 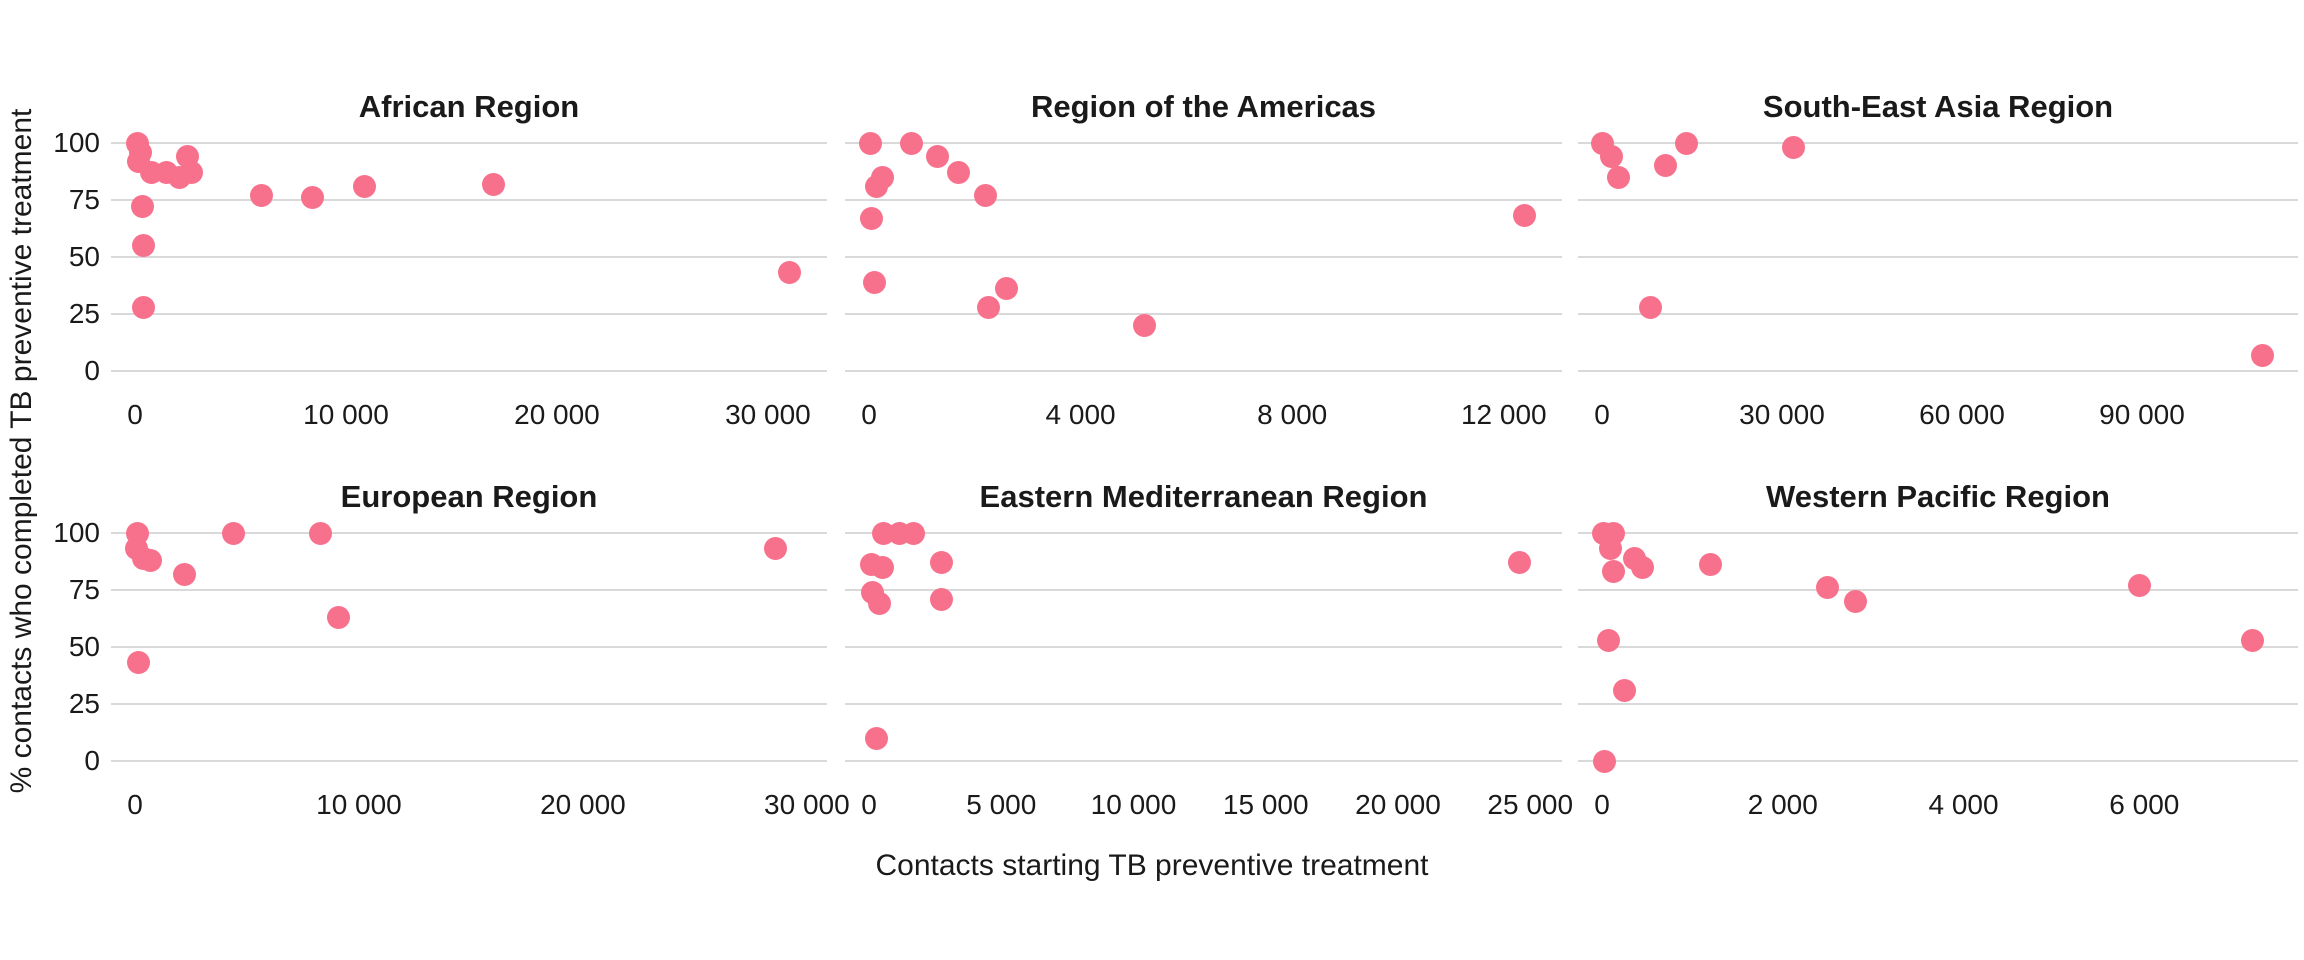 I want to click on x-tick-label: 25 000, so click(x=1530, y=804).